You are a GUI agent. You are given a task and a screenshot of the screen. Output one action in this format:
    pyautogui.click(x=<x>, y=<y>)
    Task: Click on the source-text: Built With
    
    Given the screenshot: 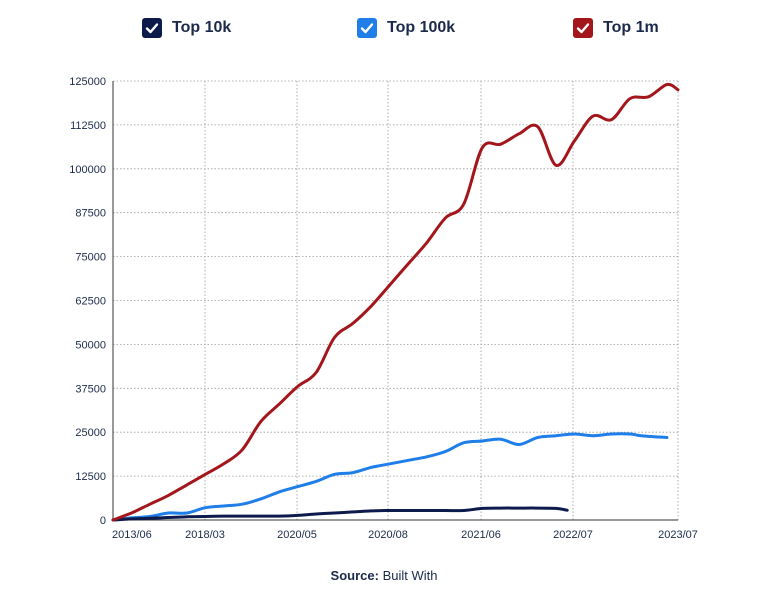 What is the action you would take?
    pyautogui.click(x=410, y=575)
    